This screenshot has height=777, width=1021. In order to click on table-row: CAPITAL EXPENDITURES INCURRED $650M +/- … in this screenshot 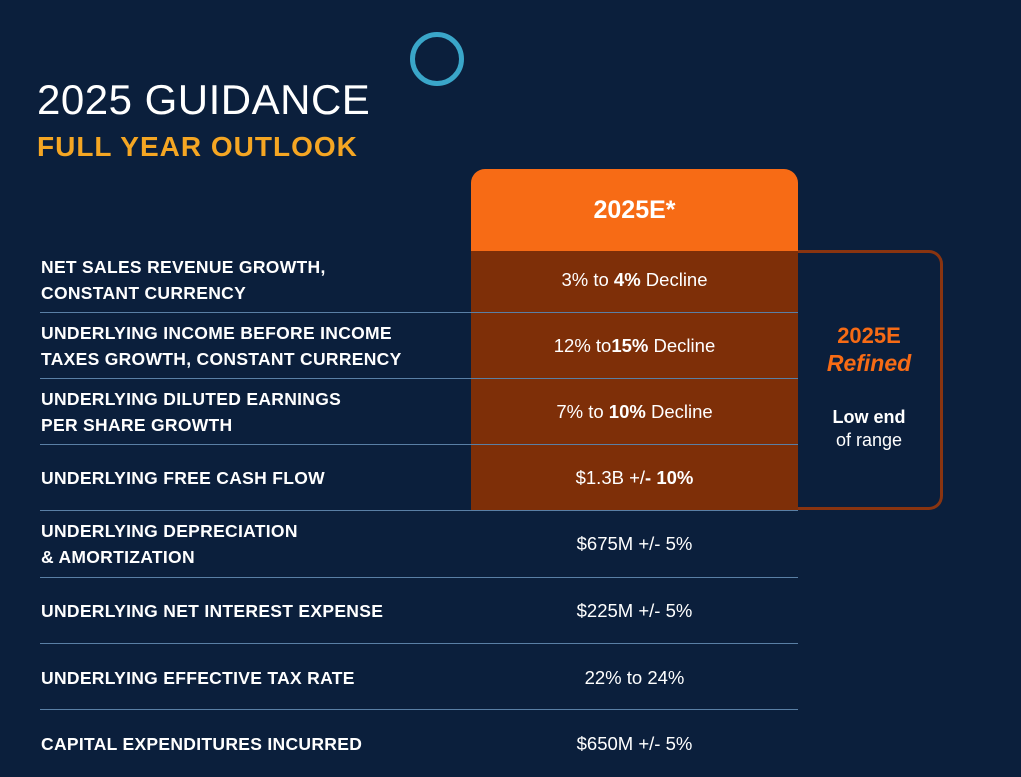, I will do `click(419, 744)`.